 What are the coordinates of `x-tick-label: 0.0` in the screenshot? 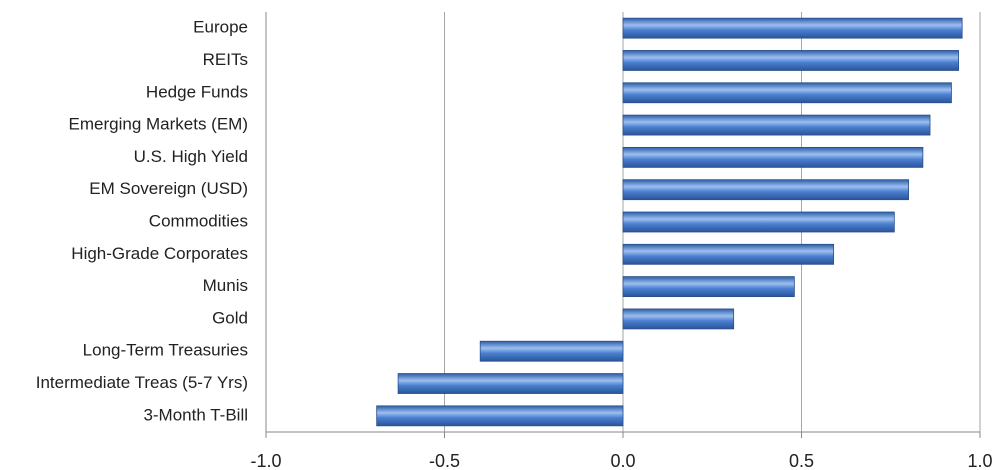 It's located at (622, 460).